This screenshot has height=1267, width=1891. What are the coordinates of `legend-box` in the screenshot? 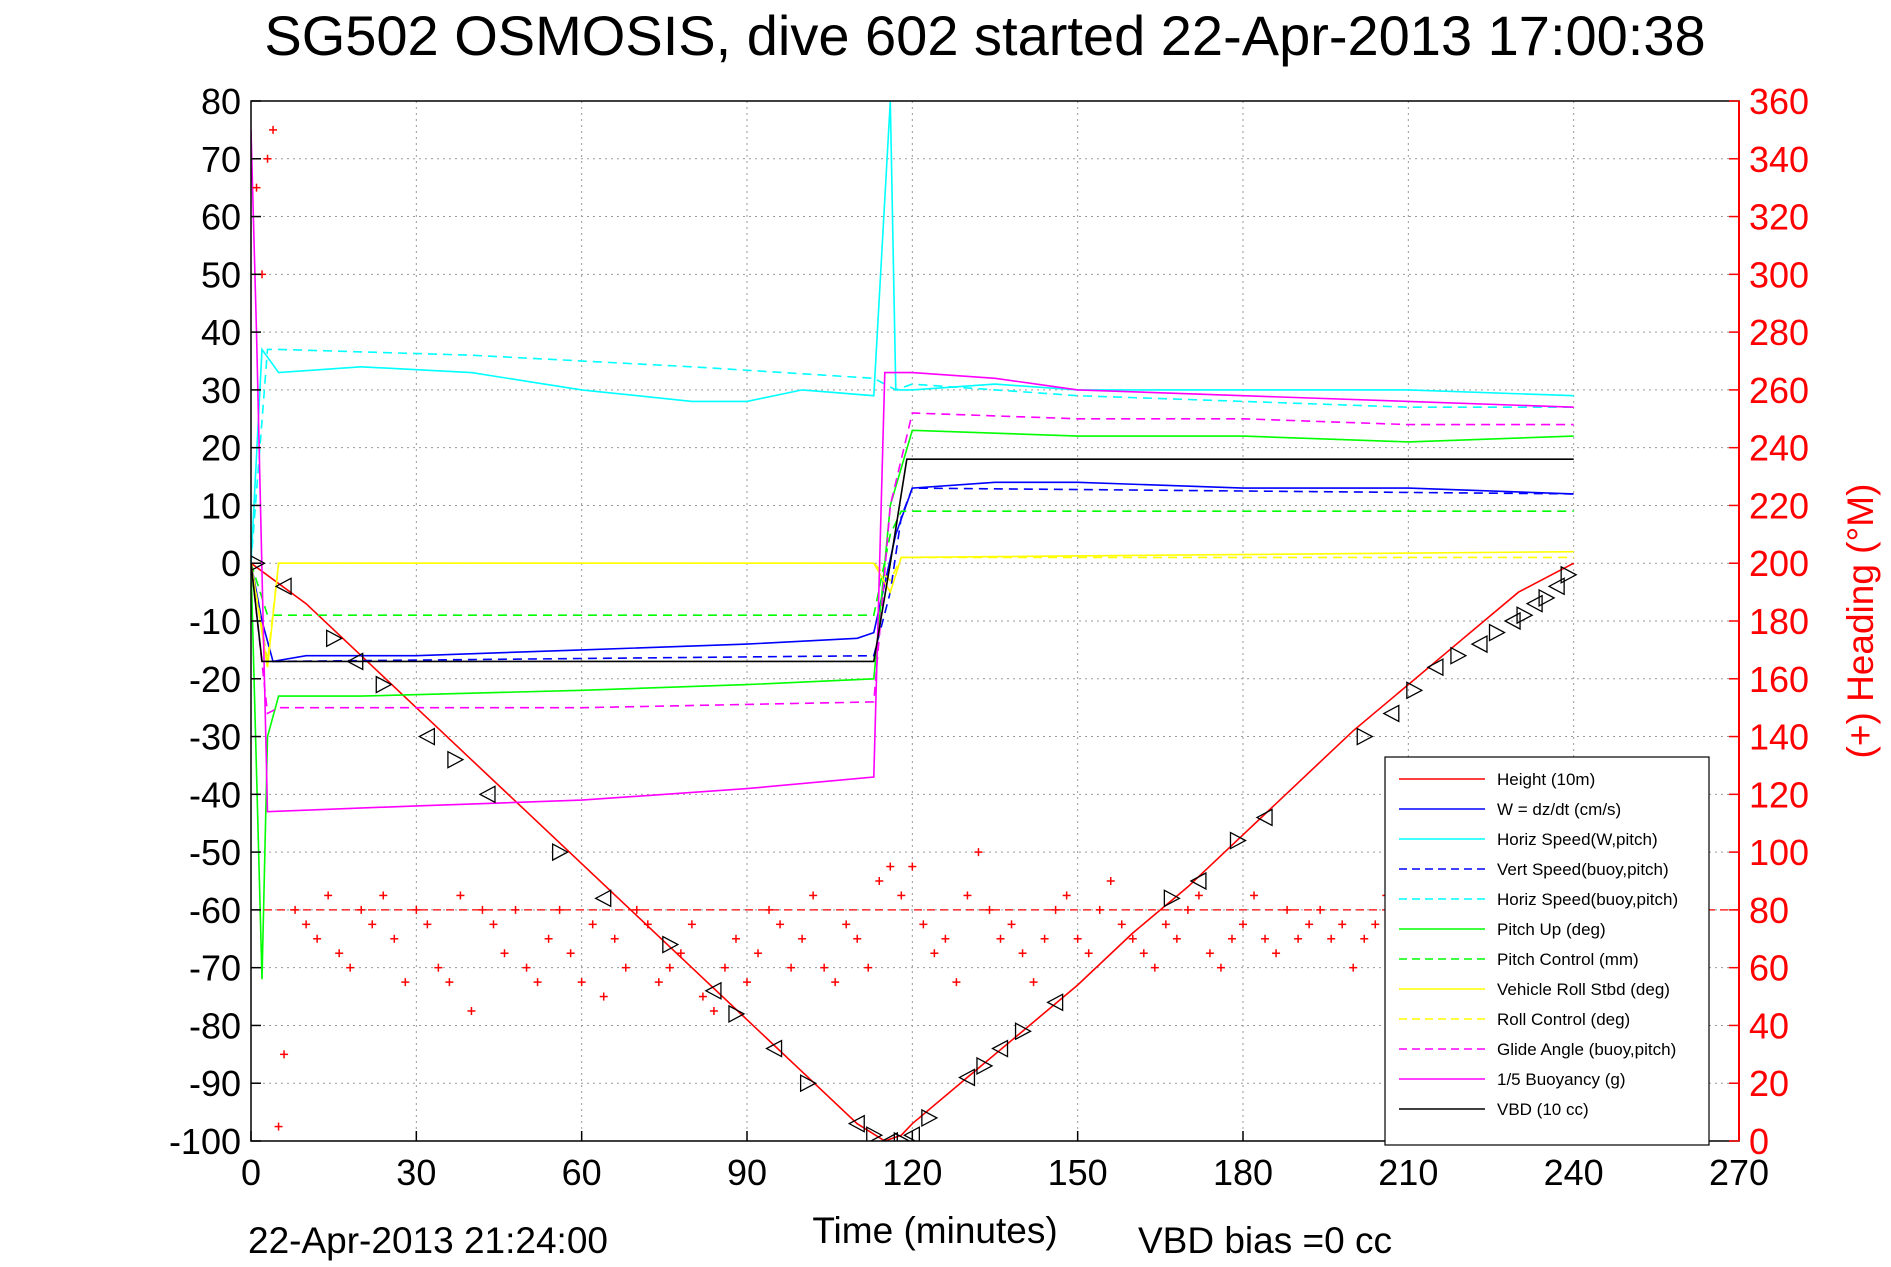 It's located at (1547, 951).